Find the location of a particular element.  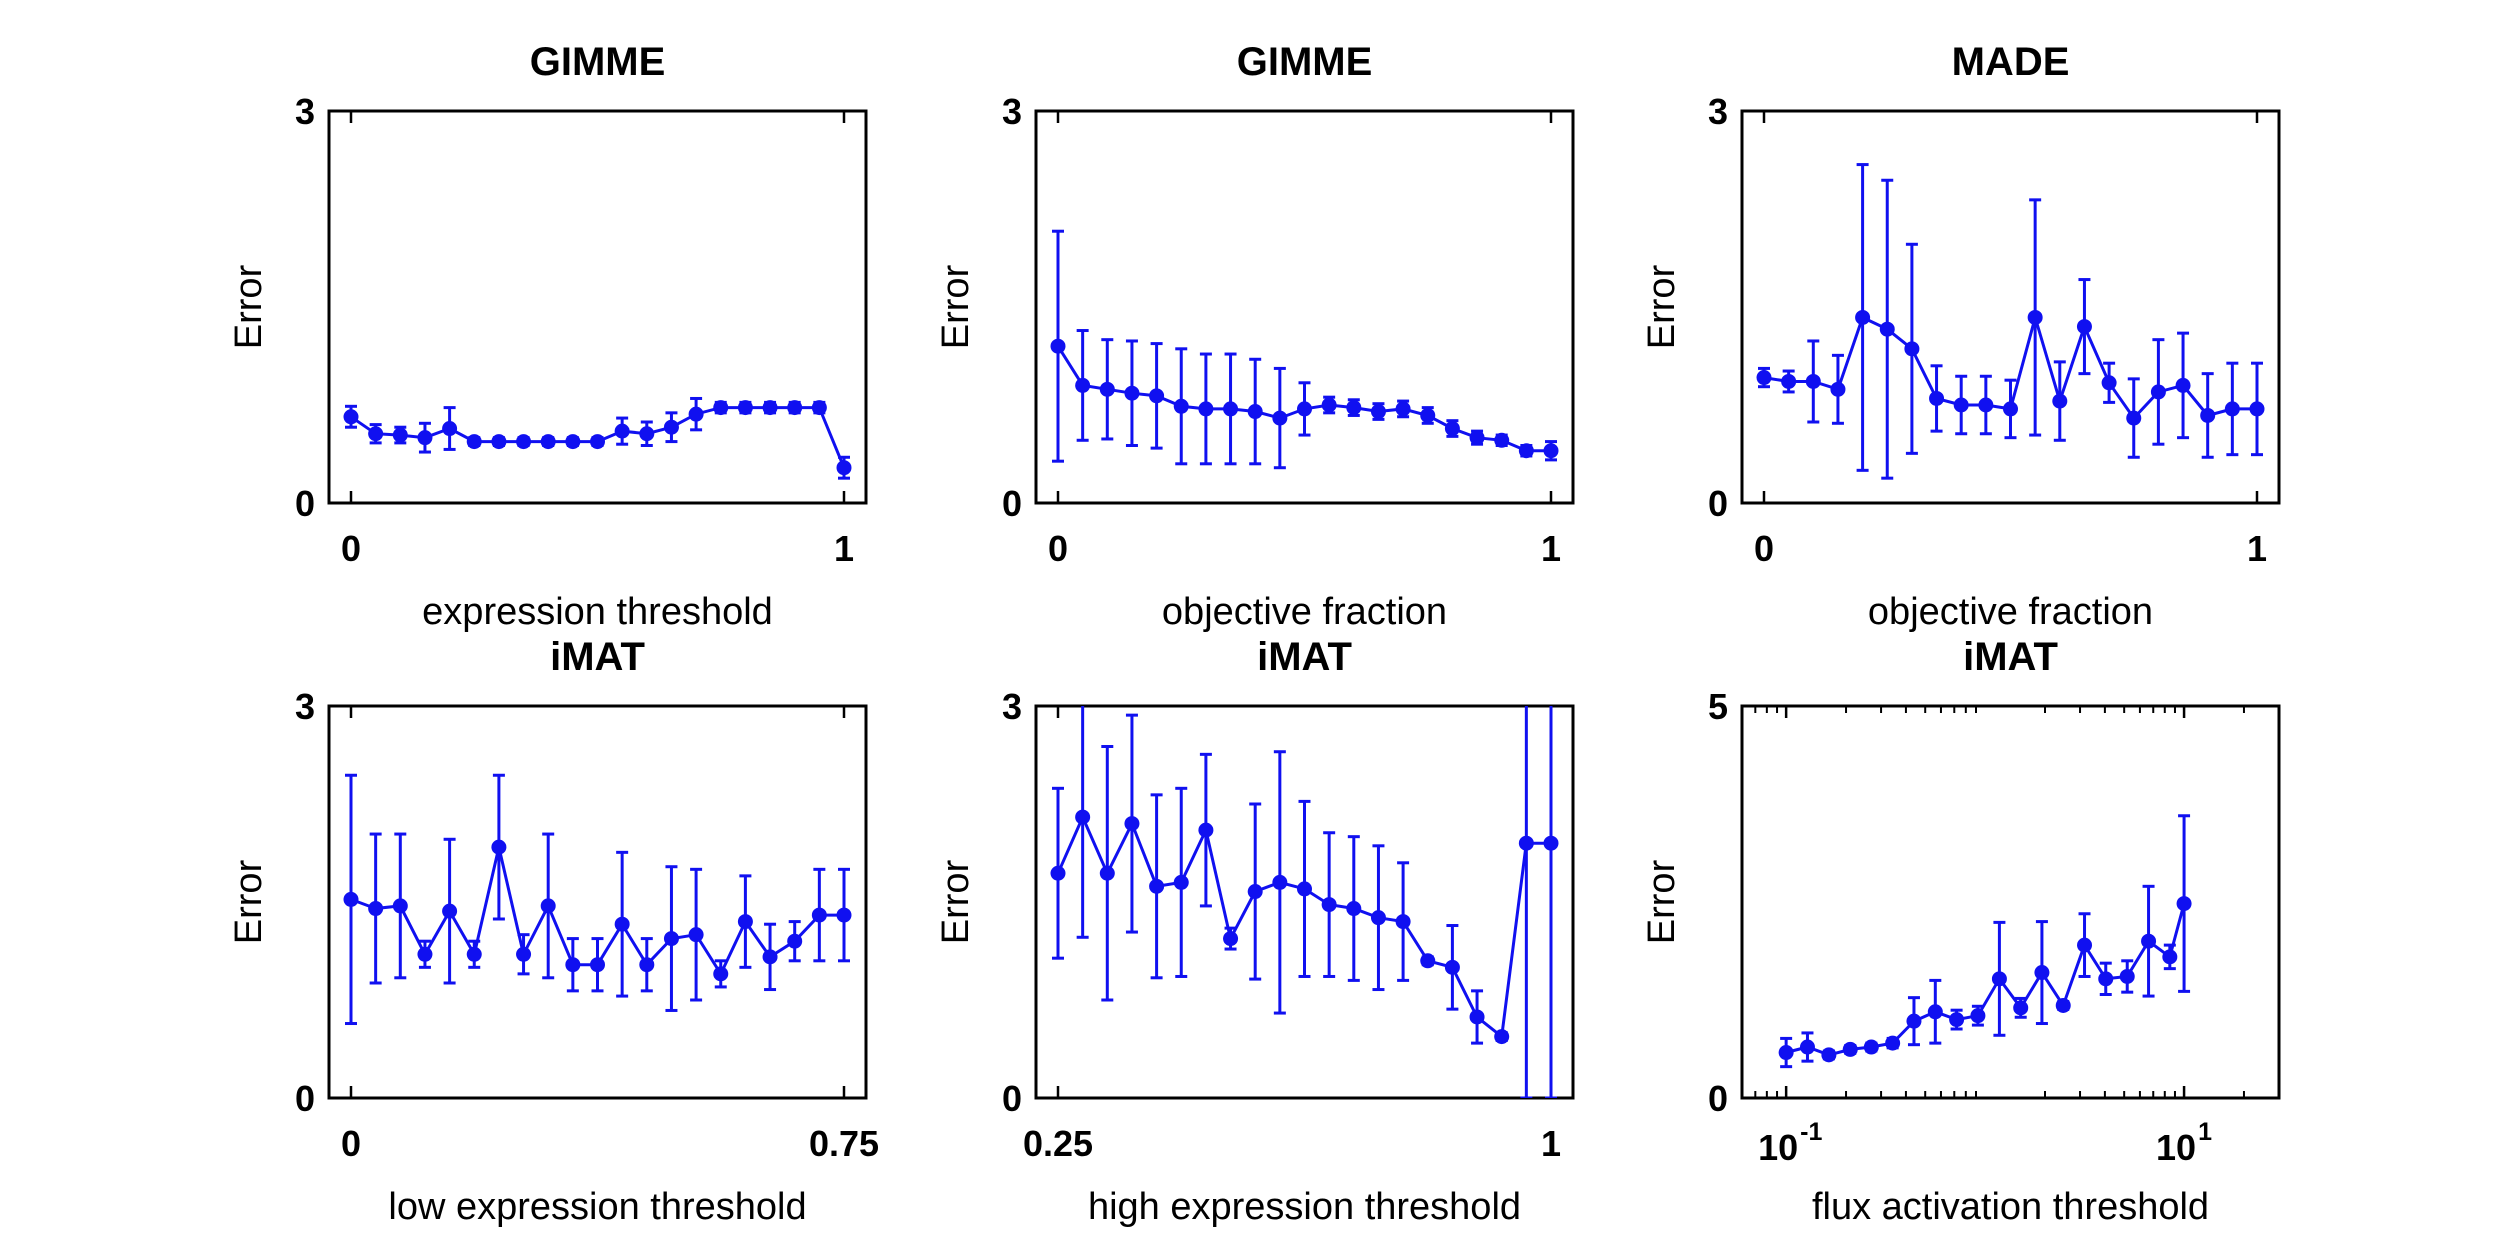

x-tick-label: 0.75 is located at coordinates (844, 1143).